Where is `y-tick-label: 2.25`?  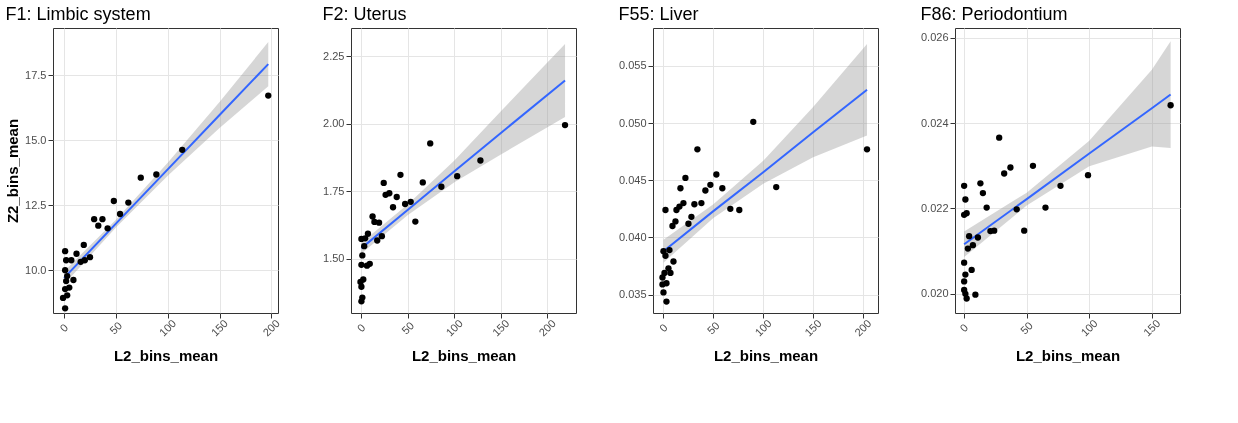 y-tick-label: 2.25 is located at coordinates (334, 55).